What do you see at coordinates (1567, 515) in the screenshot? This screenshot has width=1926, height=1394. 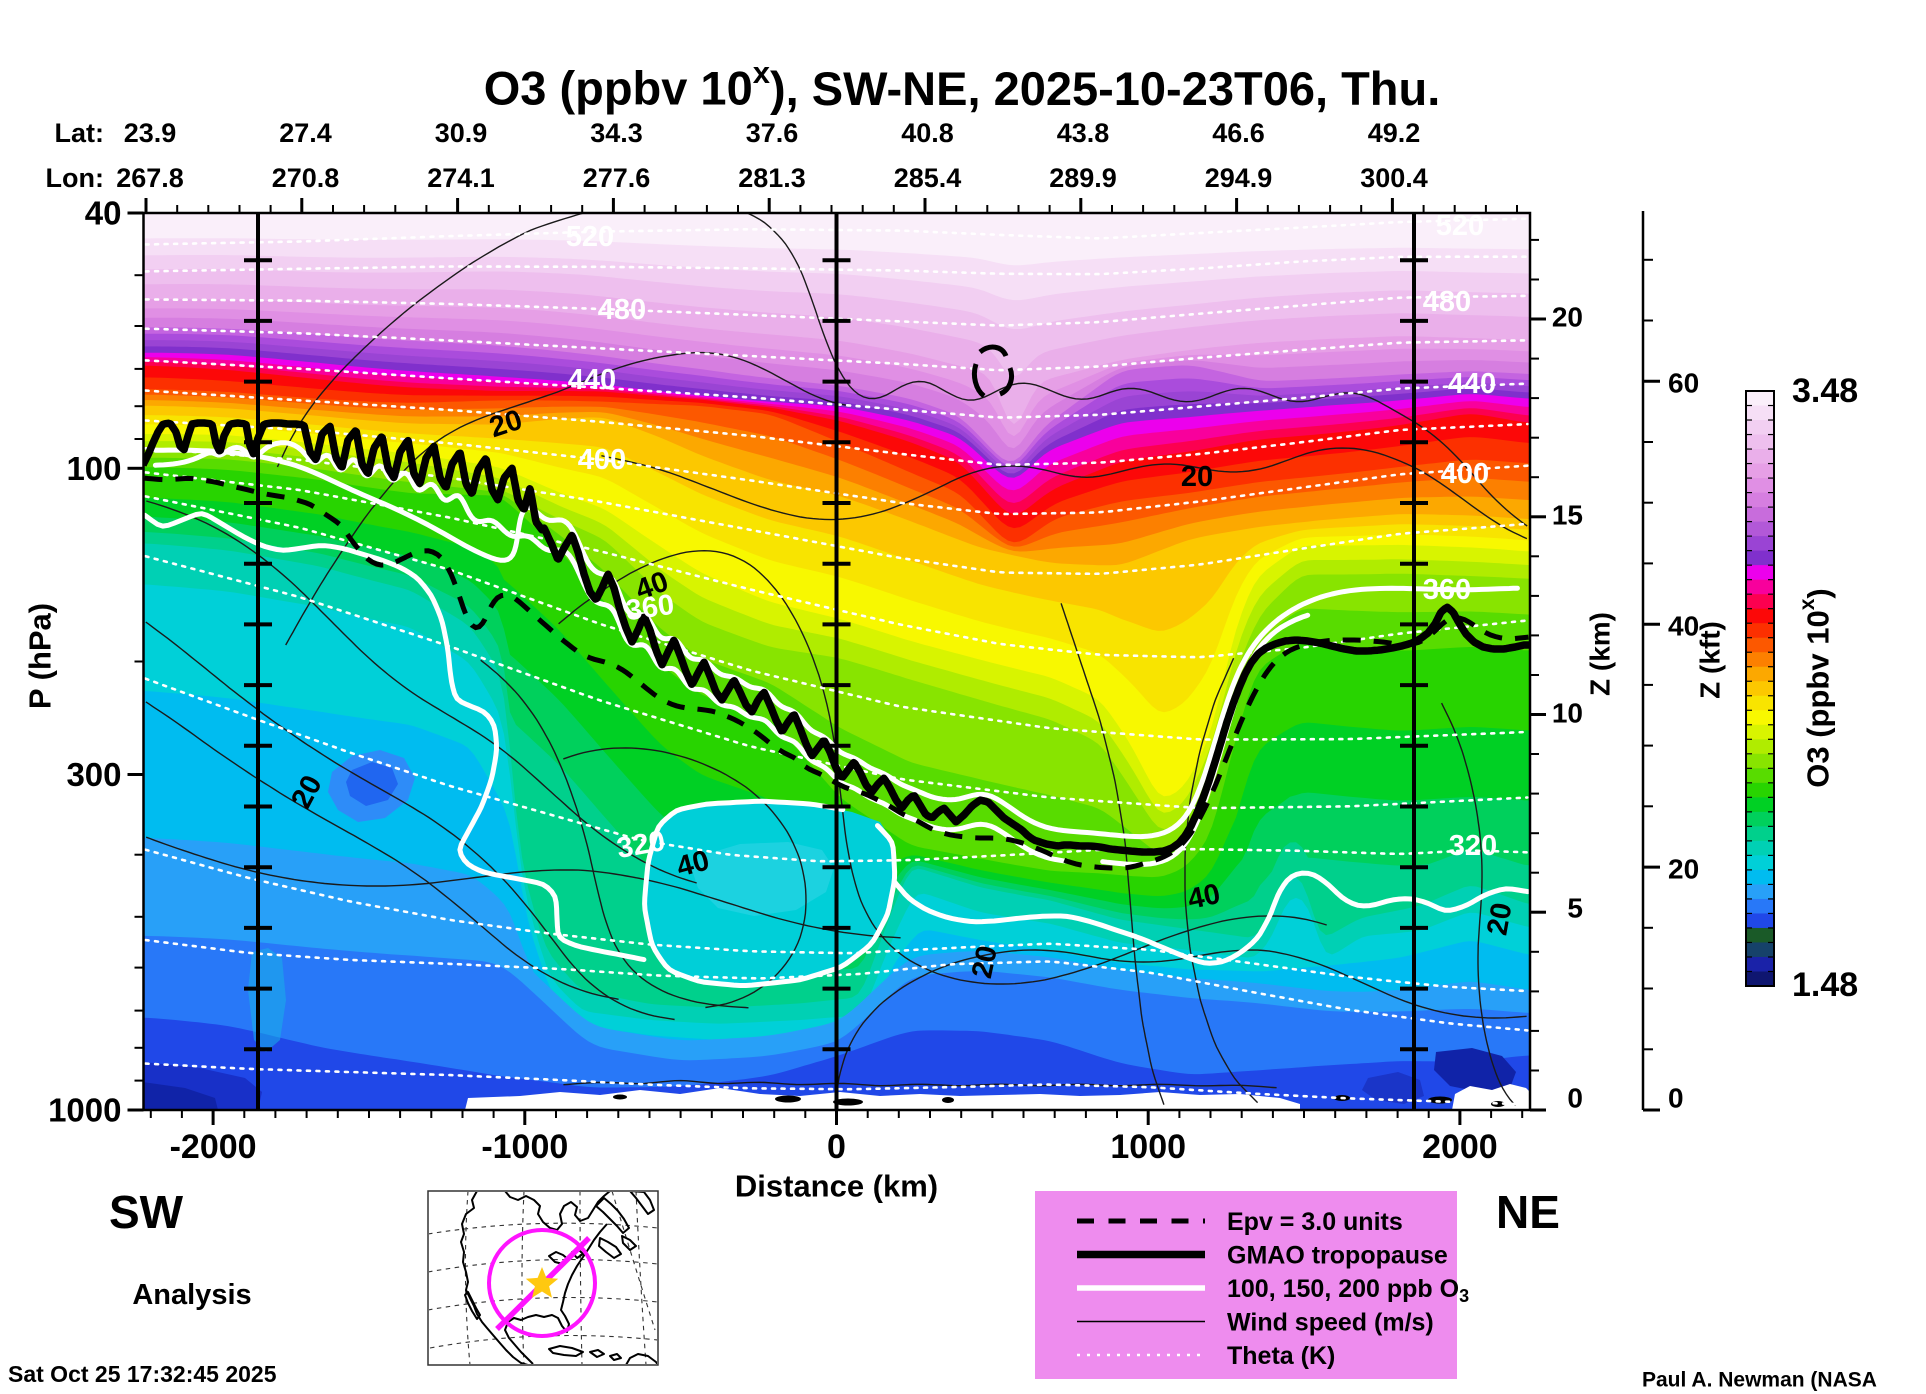 I see `svg-text: 15` at bounding box center [1567, 515].